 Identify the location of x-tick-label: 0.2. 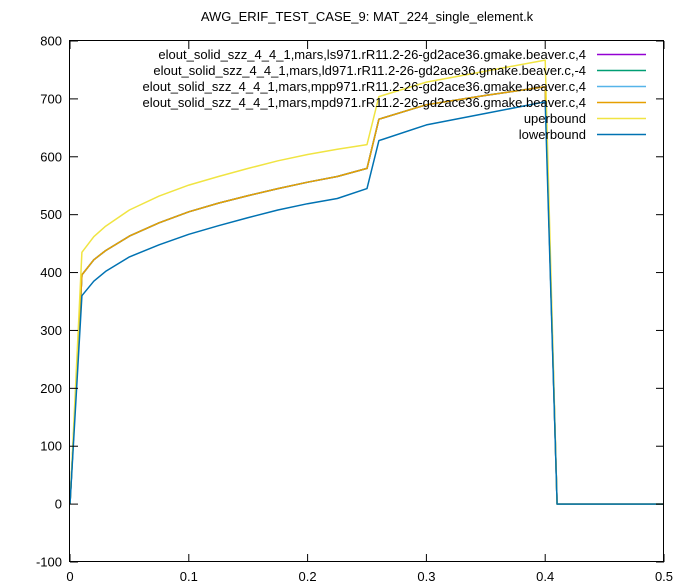
(308, 576).